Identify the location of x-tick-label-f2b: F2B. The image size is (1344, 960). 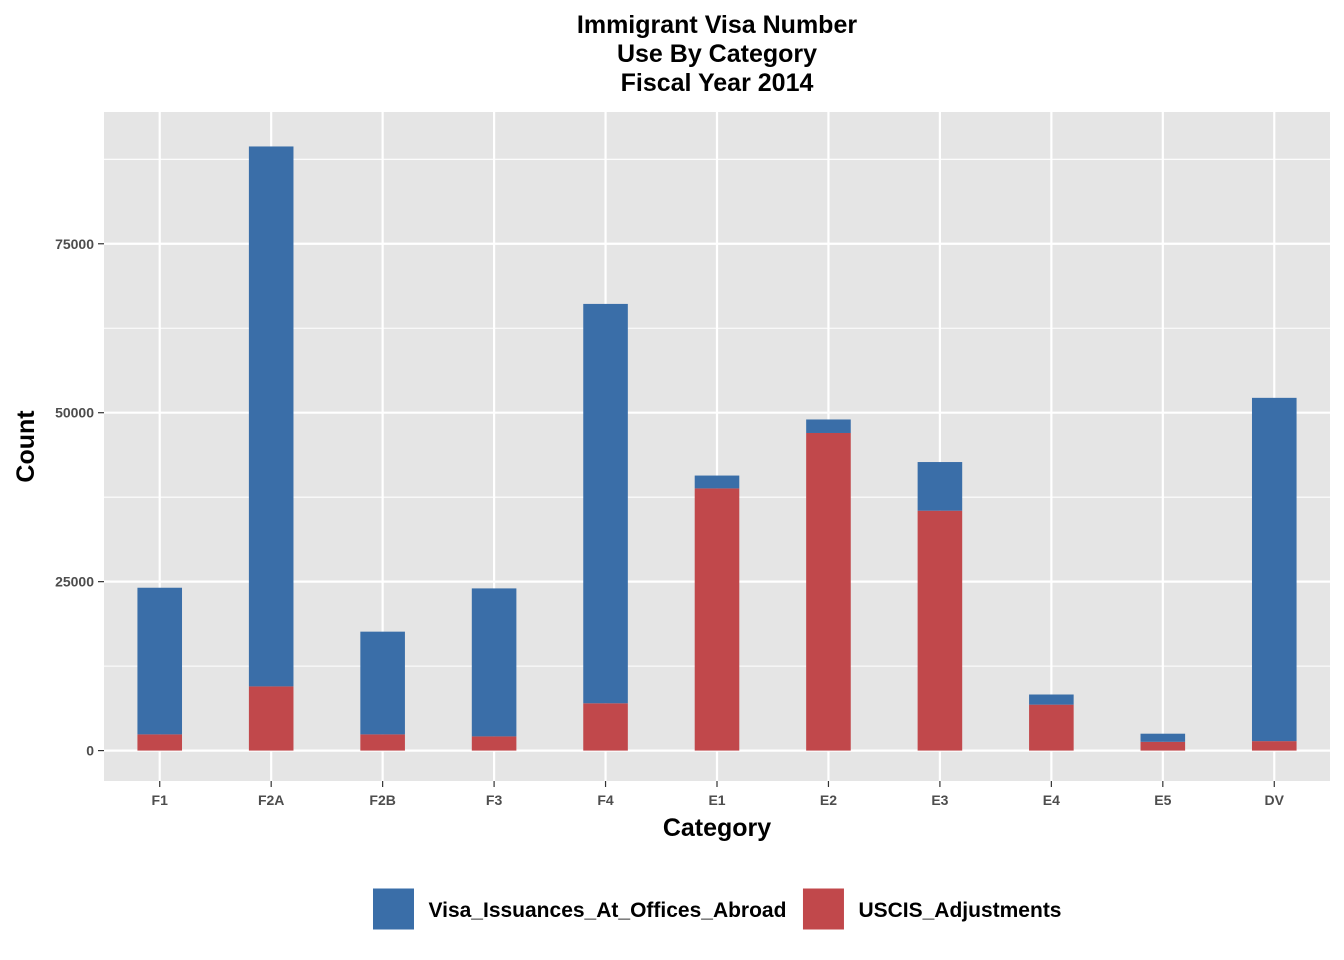
(382, 800).